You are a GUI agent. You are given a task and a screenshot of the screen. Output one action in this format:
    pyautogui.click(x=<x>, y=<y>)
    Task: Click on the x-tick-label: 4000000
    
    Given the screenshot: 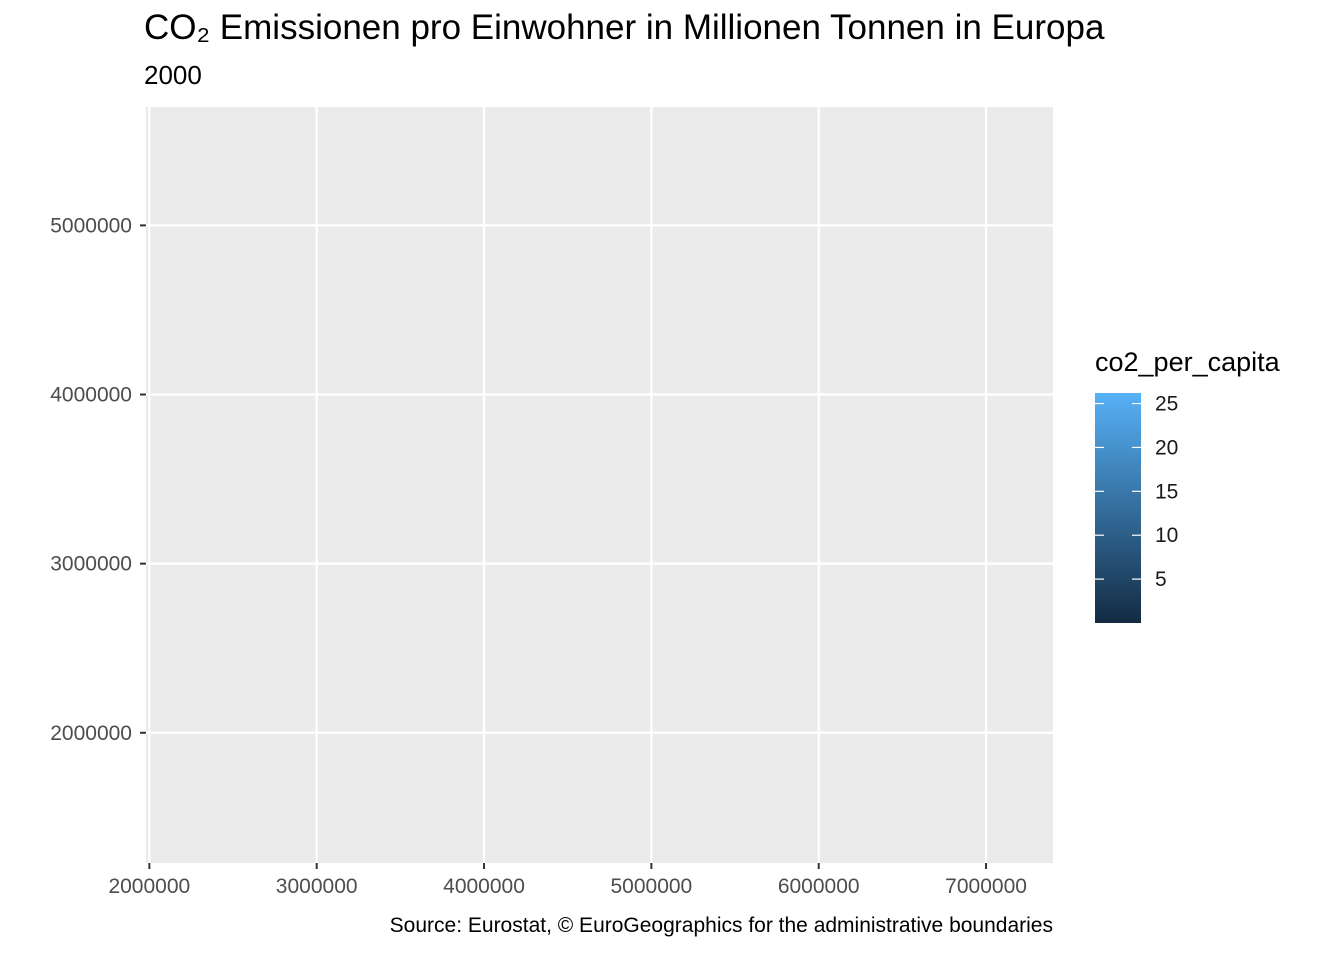 What is the action you would take?
    pyautogui.click(x=484, y=886)
    